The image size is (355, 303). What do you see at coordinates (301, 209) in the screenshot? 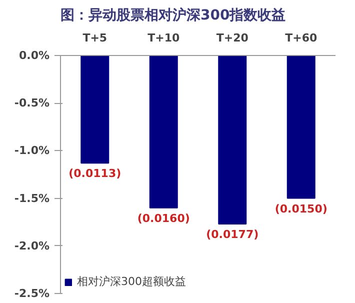
I see `data-label: (0.0150)` at bounding box center [301, 209].